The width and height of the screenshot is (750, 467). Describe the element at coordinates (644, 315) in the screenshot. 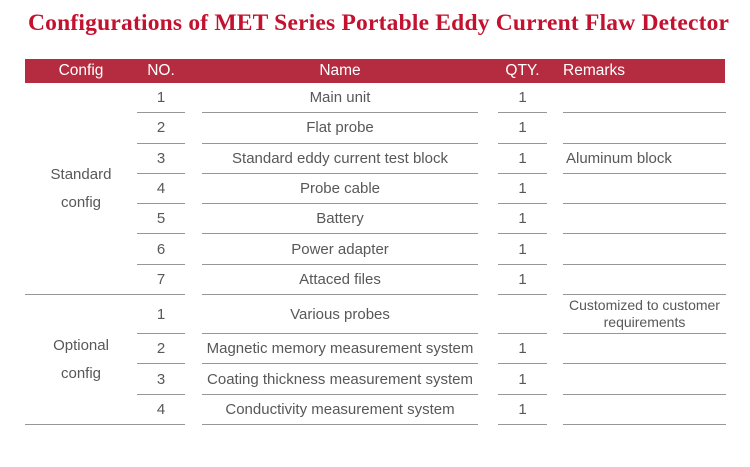

I see `table-cell-remarks: Customized to customer requirements` at that location.